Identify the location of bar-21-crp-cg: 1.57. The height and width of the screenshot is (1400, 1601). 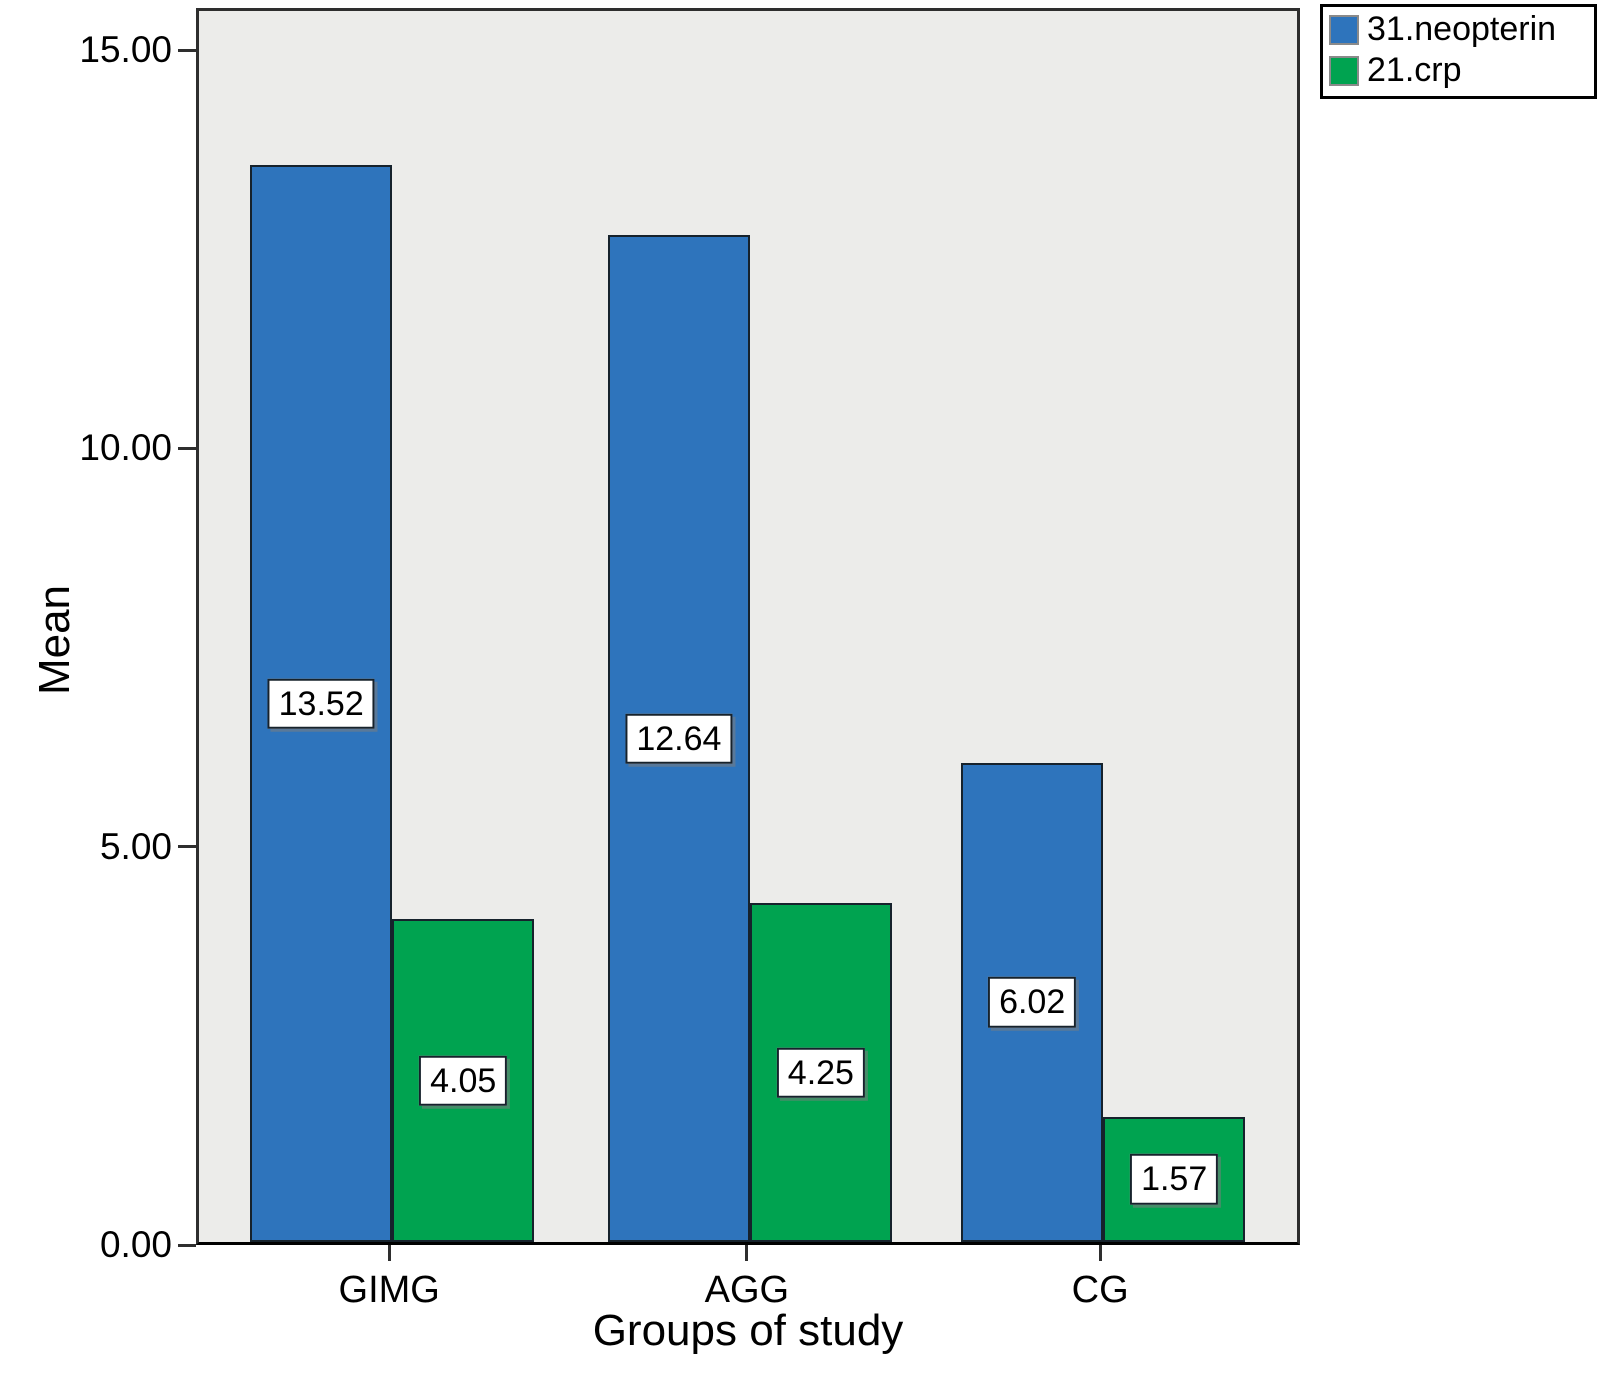
(1174, 1179).